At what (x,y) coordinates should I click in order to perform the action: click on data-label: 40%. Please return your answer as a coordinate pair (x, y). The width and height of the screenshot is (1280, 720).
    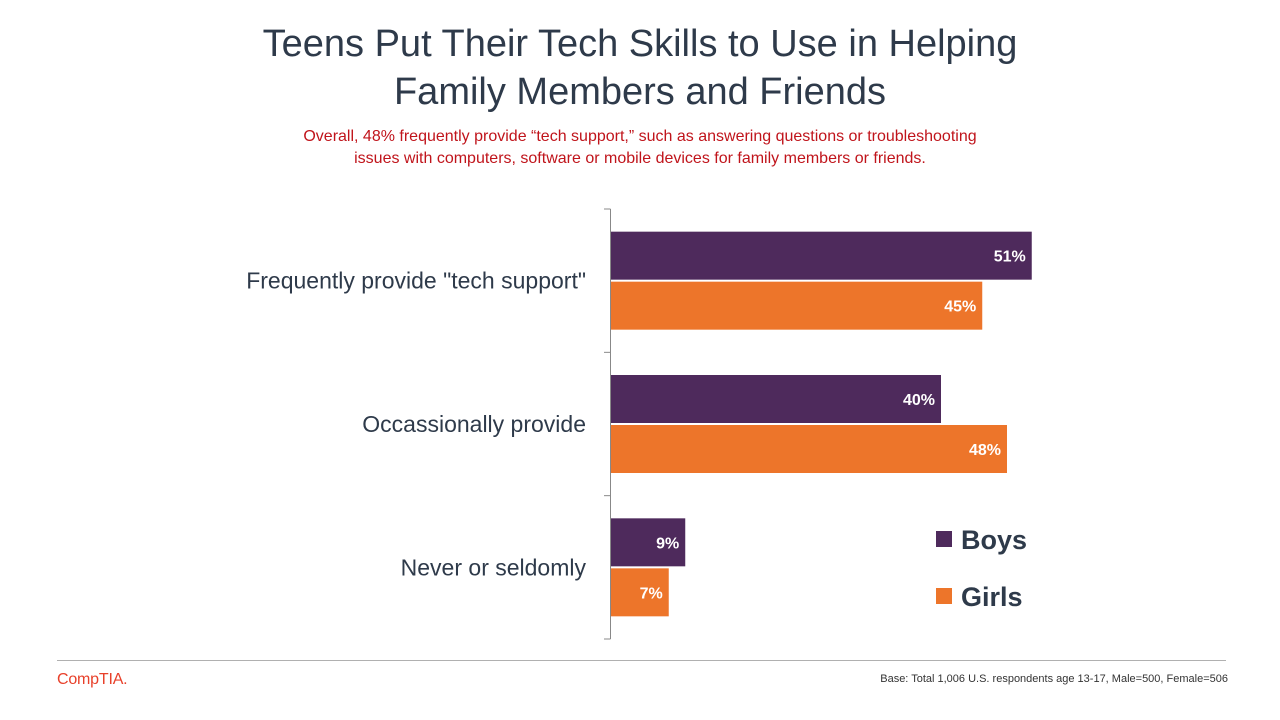
    Looking at the image, I should click on (919, 400).